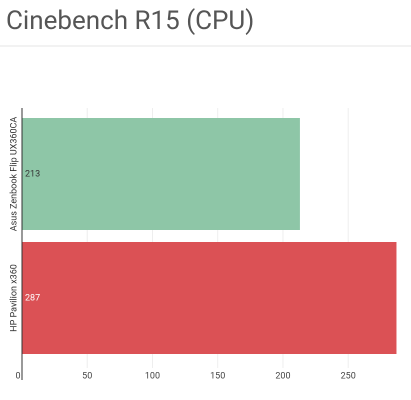 The image size is (411, 400). Describe the element at coordinates (14, 174) in the screenshot. I see `y-category-label: Asus Zenbook Flip UX360CA` at that location.